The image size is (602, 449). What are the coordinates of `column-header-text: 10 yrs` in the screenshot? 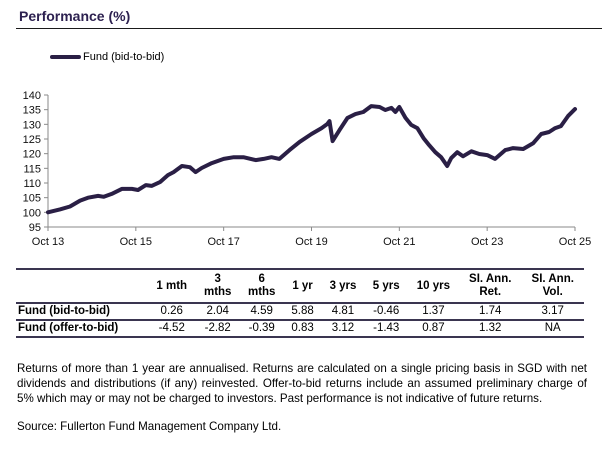 It's located at (433, 285).